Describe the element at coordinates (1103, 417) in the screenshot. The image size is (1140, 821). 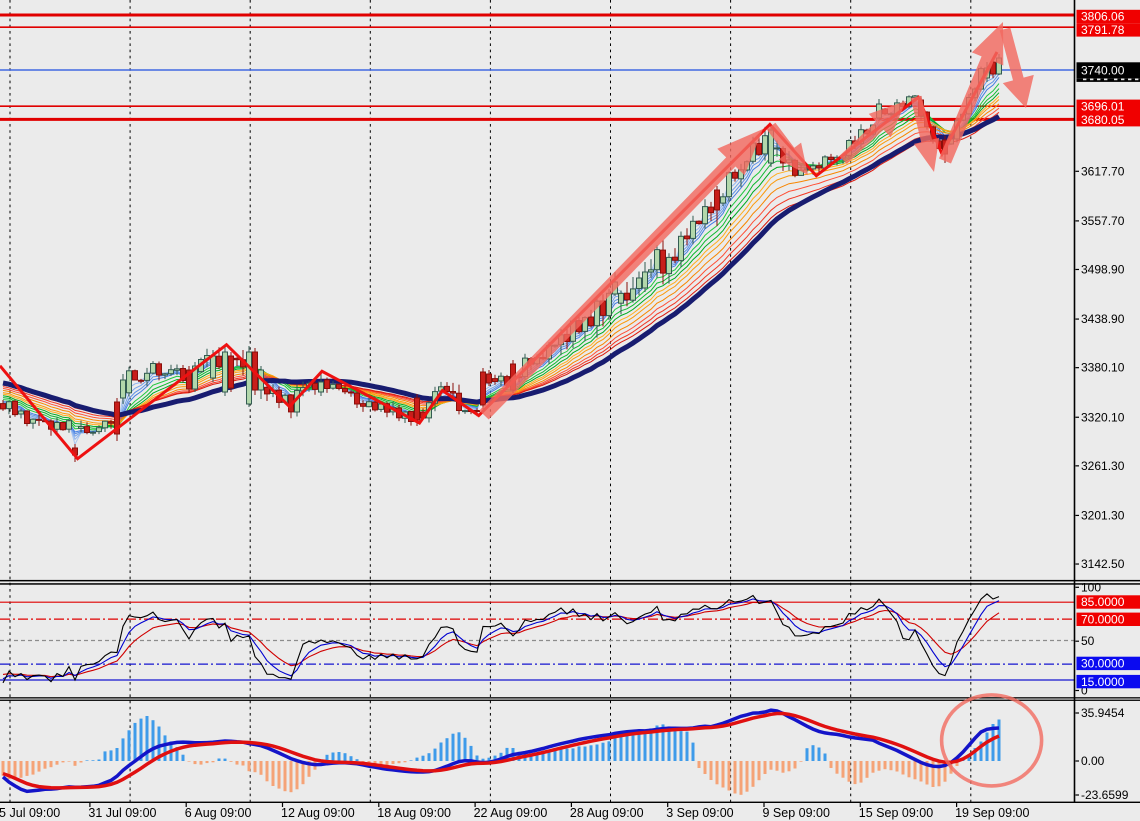
I see `svg-text: 3320.10` at that location.